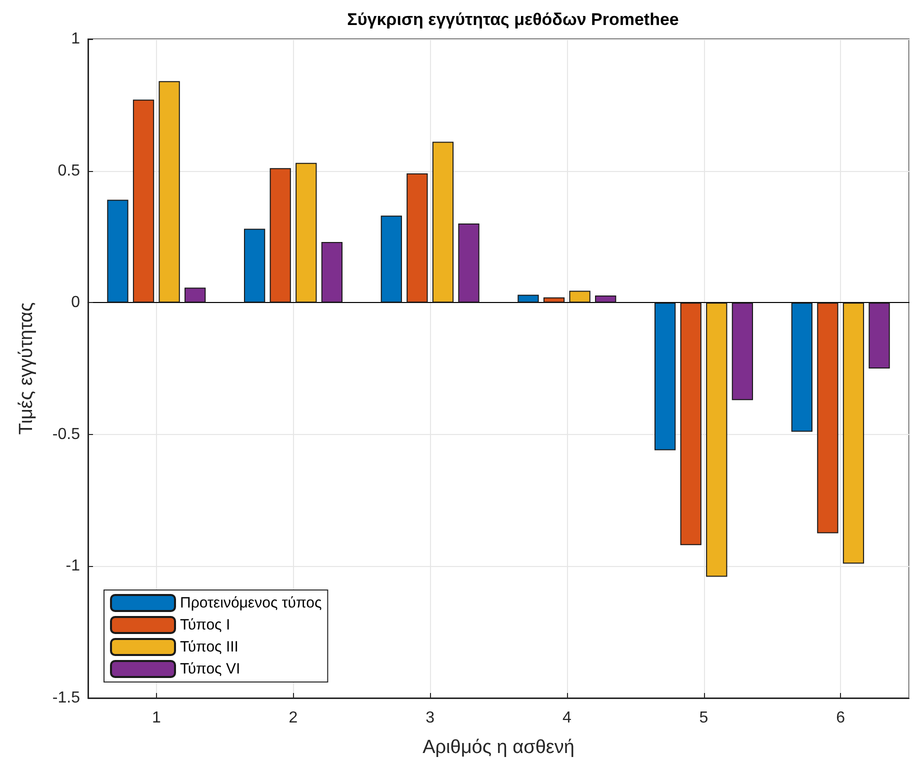  I want to click on y-tick-label: 0, so click(75, 303).